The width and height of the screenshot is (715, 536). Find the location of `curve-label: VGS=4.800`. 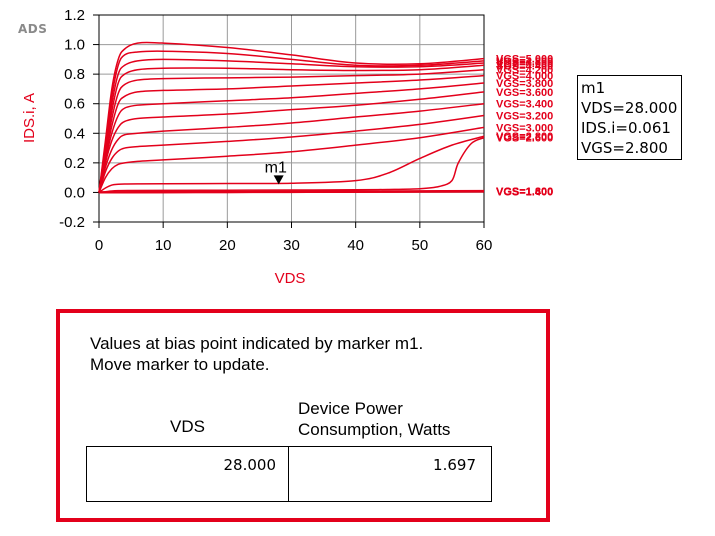

curve-label: VGS=4.800 is located at coordinates (524, 62).